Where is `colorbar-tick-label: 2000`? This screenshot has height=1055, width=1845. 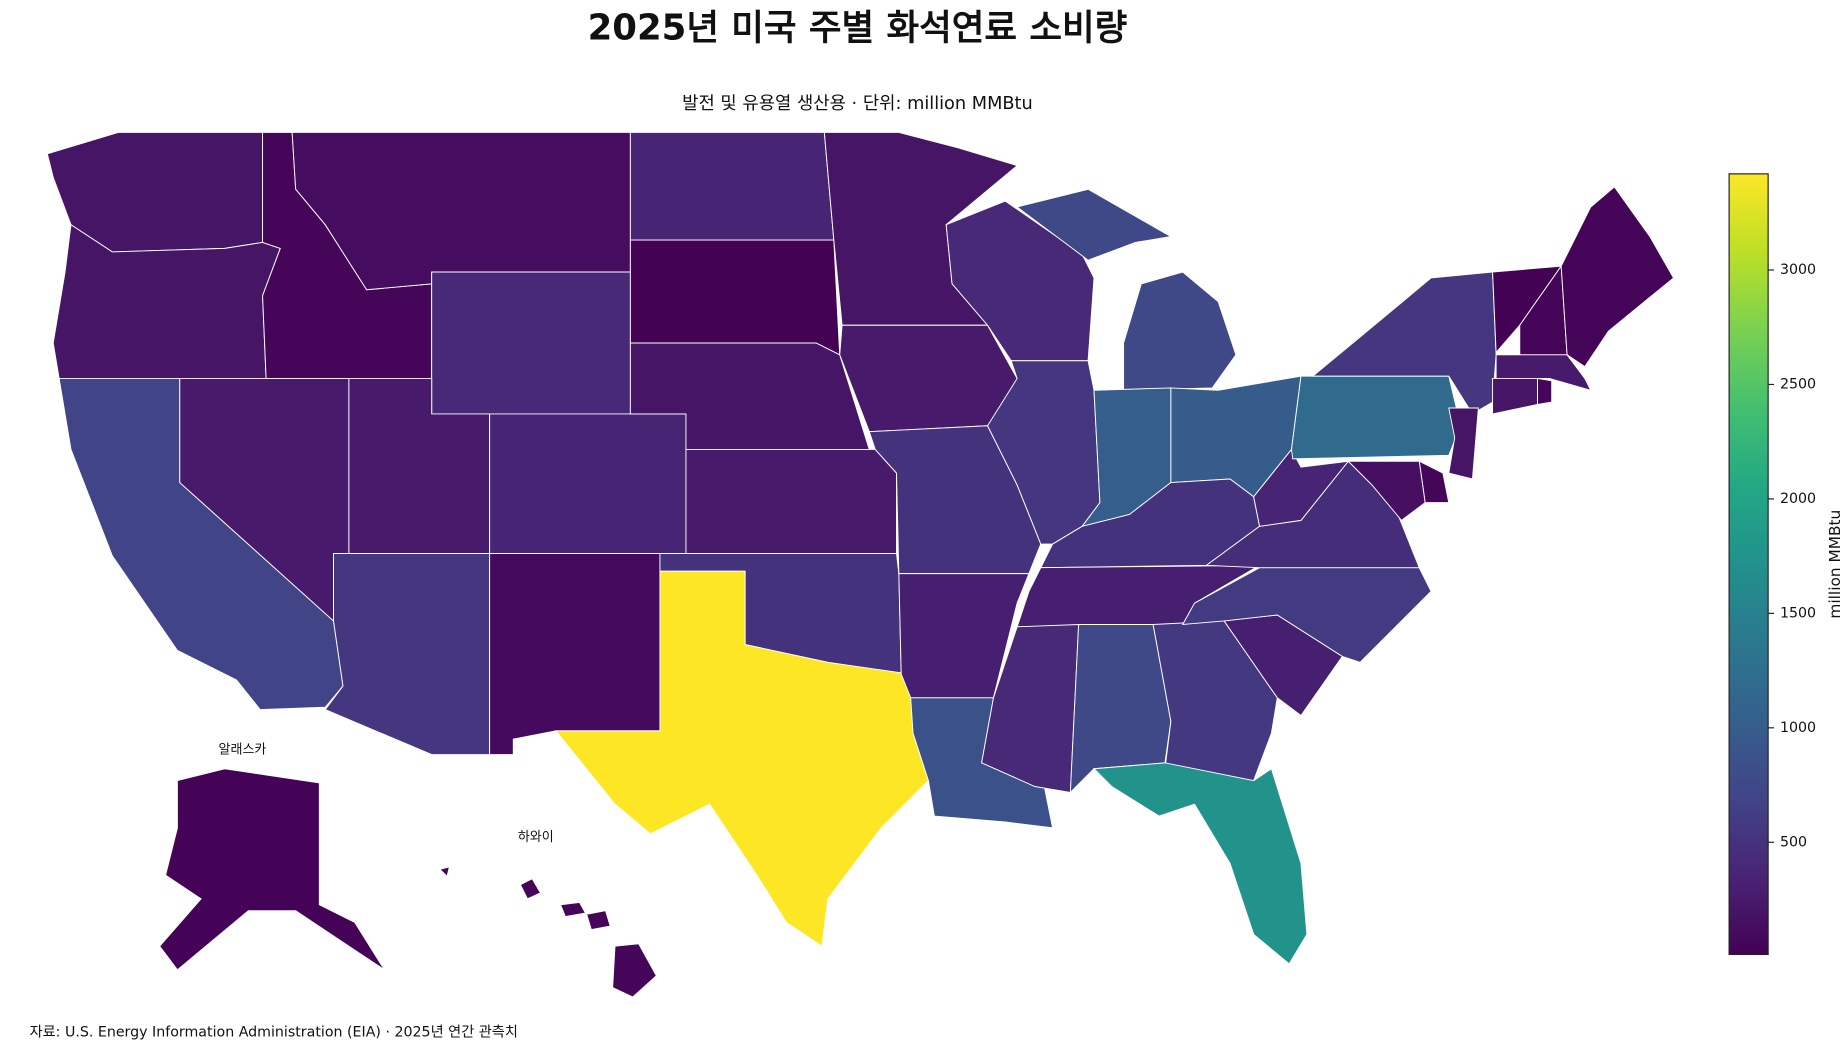
colorbar-tick-label: 2000 is located at coordinates (1798, 499).